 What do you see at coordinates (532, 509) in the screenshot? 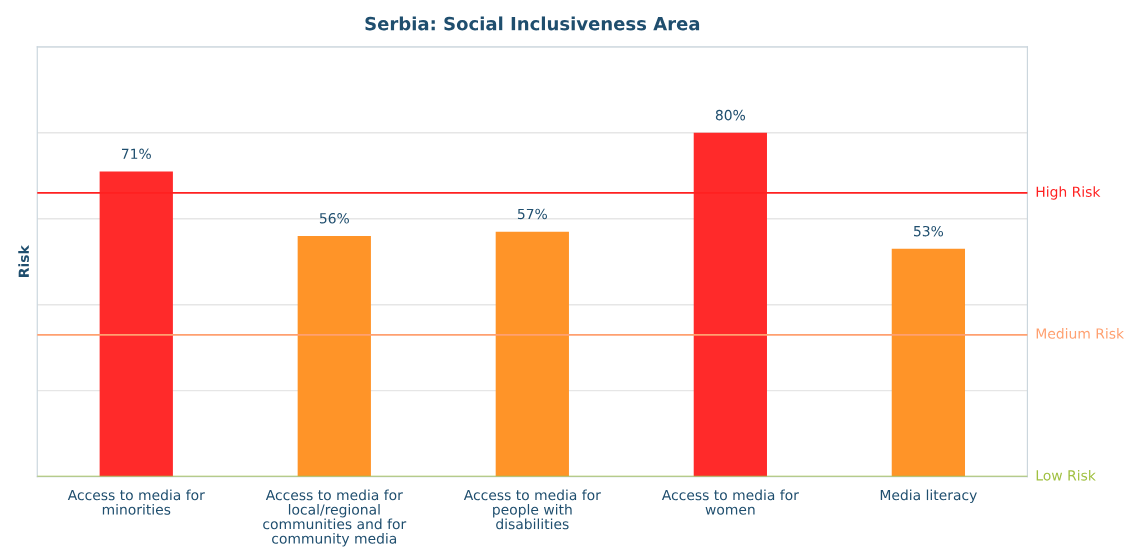
I see `x-tick-label: Access to media for people with disabilities` at bounding box center [532, 509].